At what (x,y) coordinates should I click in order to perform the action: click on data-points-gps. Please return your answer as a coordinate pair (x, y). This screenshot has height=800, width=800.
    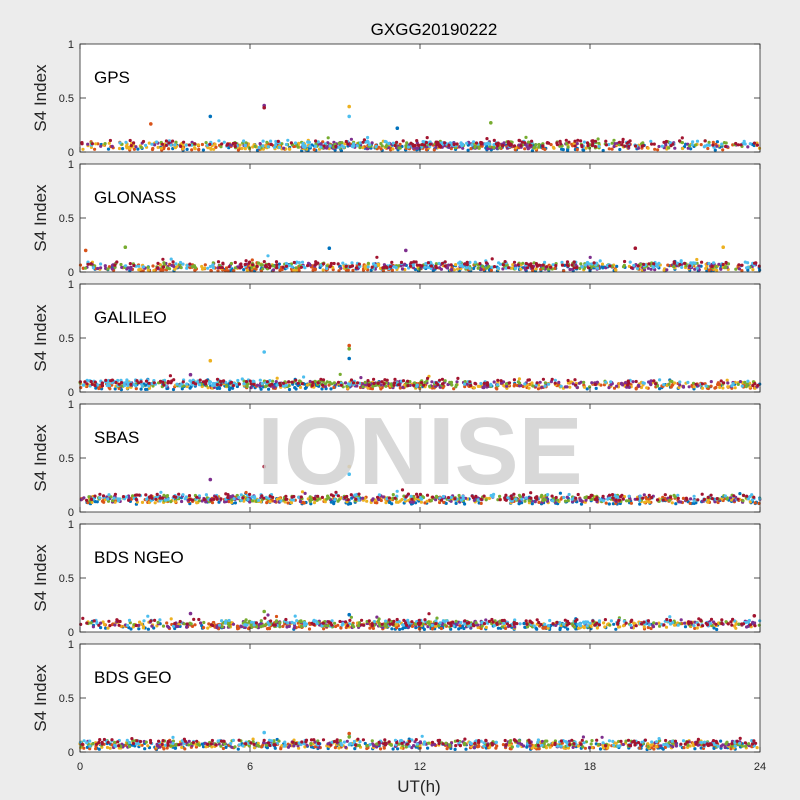
    Looking at the image, I should click on (421, 128).